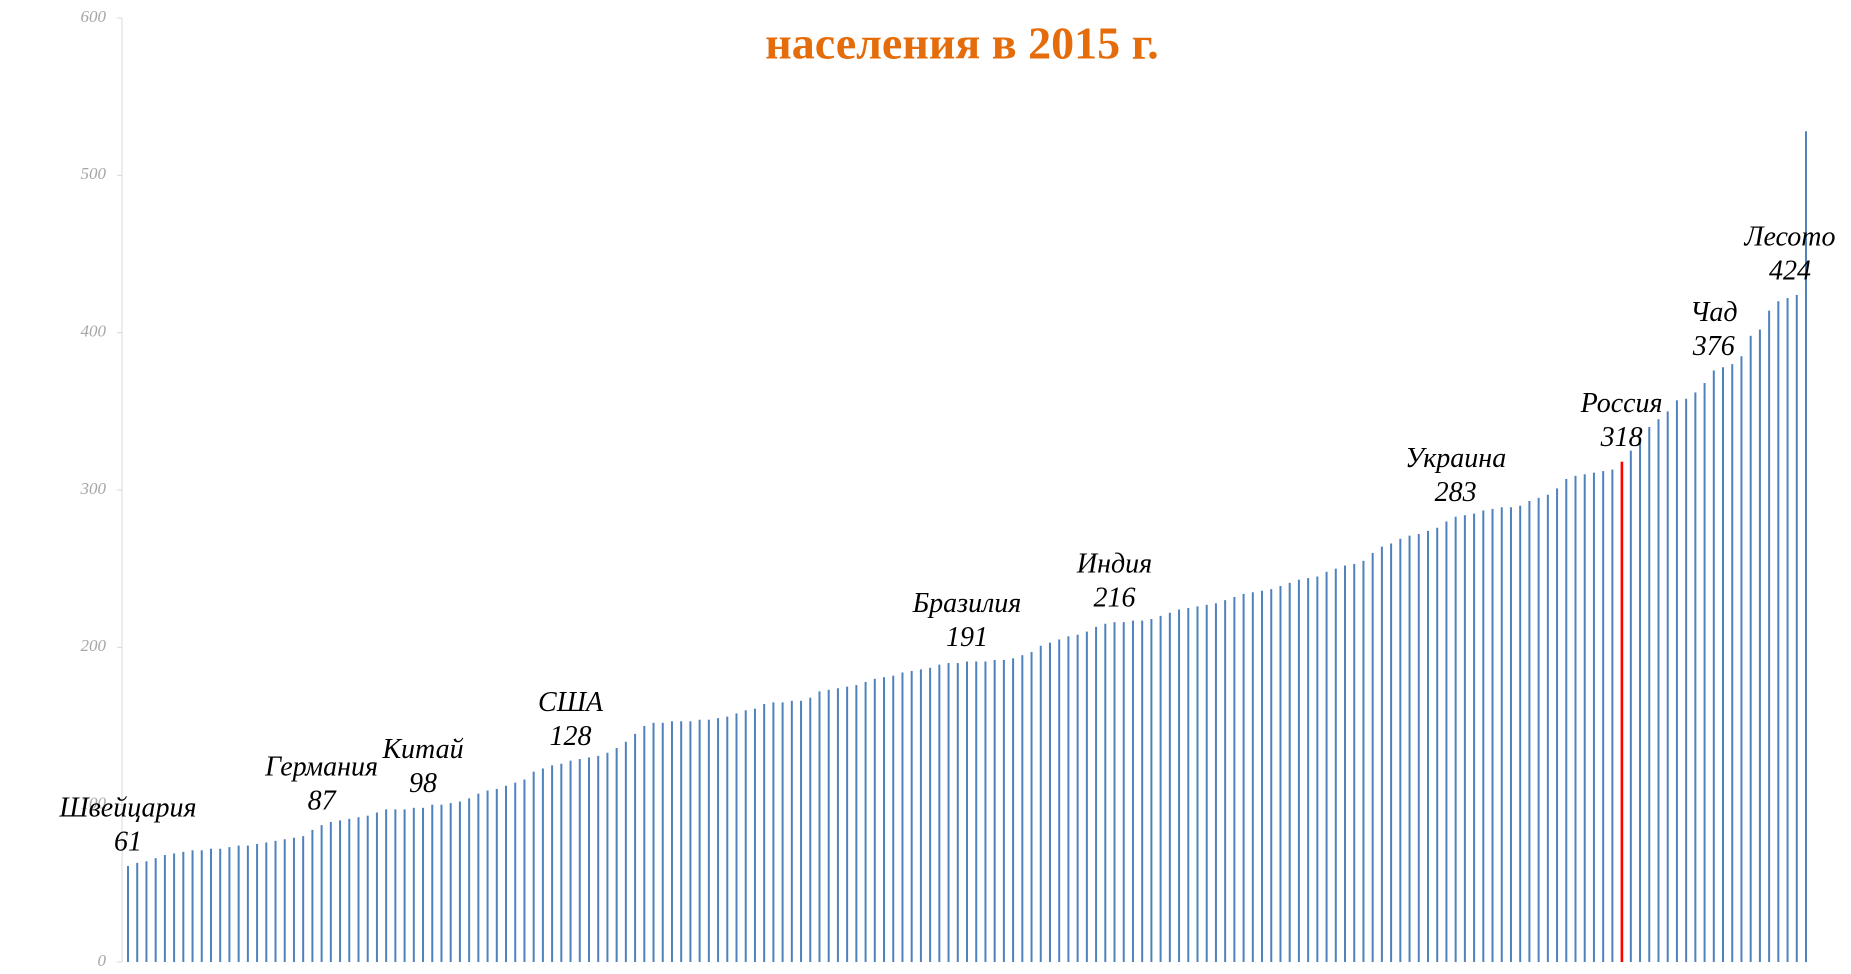 The image size is (1851, 974). I want to click on country-label: Швейцария, so click(127, 807).